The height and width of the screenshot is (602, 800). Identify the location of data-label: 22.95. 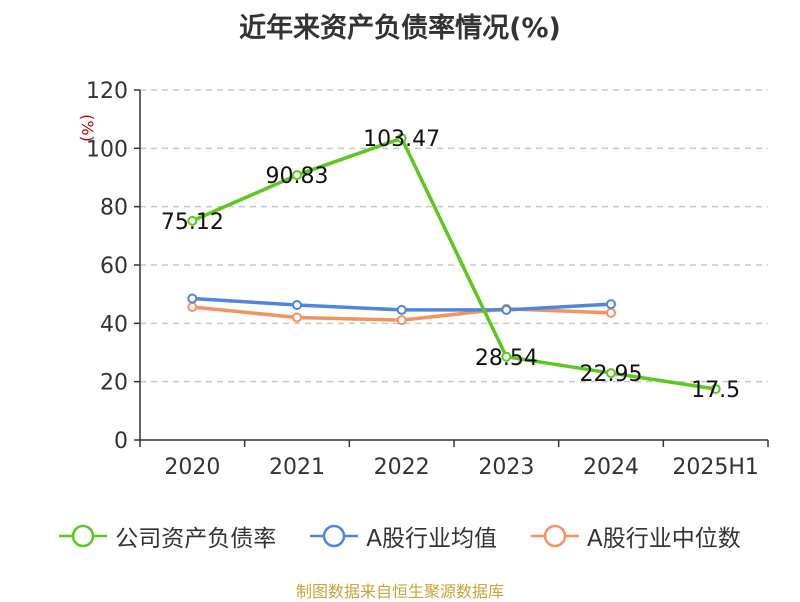
(611, 374).